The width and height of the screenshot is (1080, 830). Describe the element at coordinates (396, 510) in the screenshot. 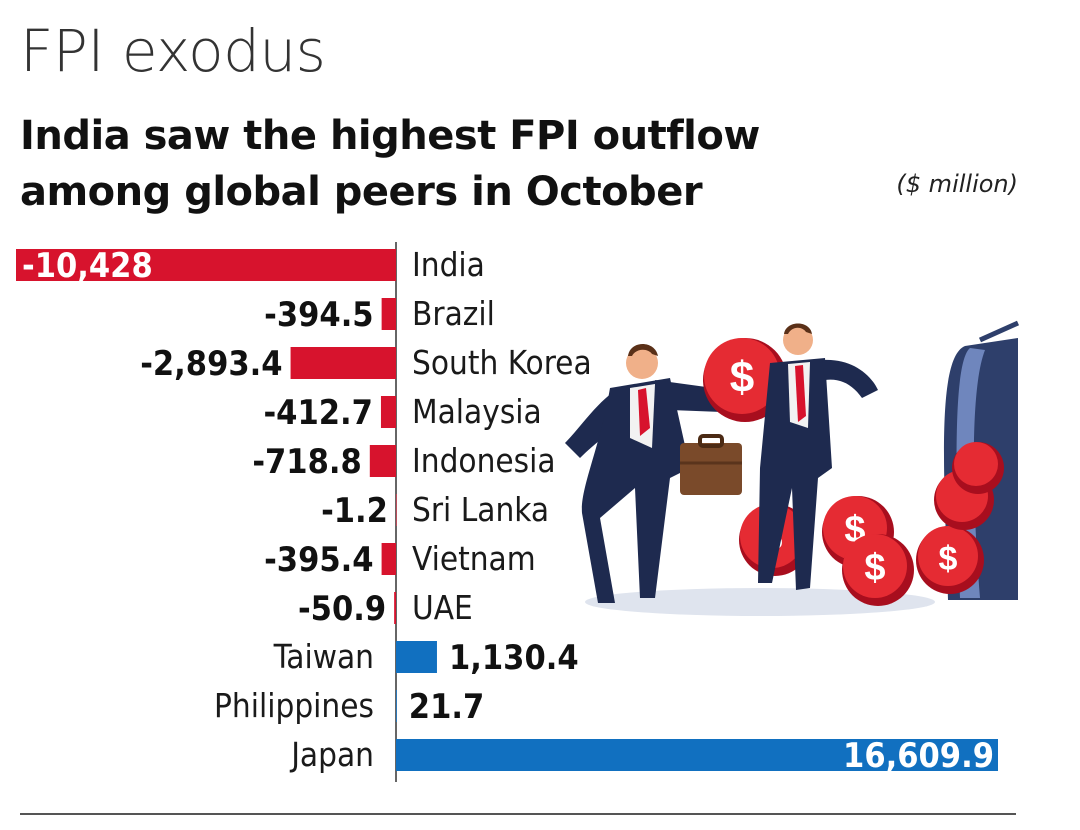

I see `bar-sri-lanka` at that location.